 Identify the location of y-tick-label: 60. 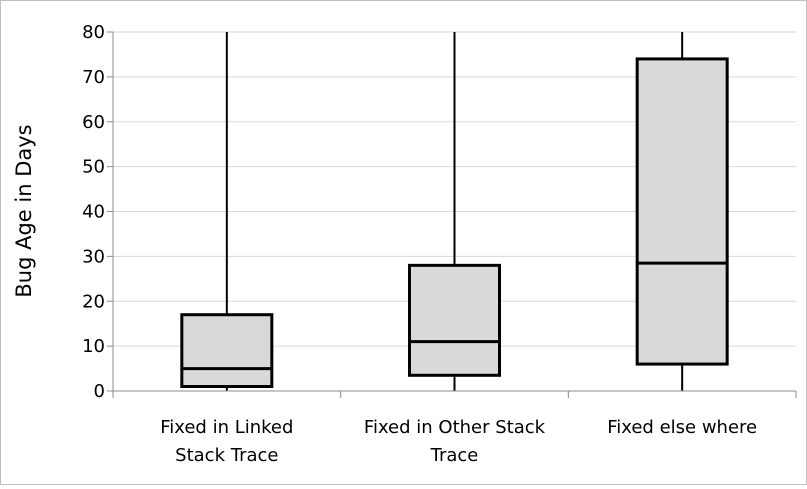
(93, 122).